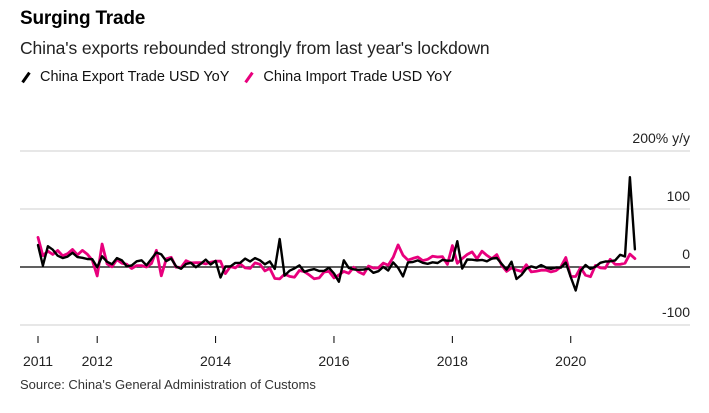 This screenshot has width=709, height=413. I want to click on legend-label-import: China Import Trade USD YoY, so click(358, 77).